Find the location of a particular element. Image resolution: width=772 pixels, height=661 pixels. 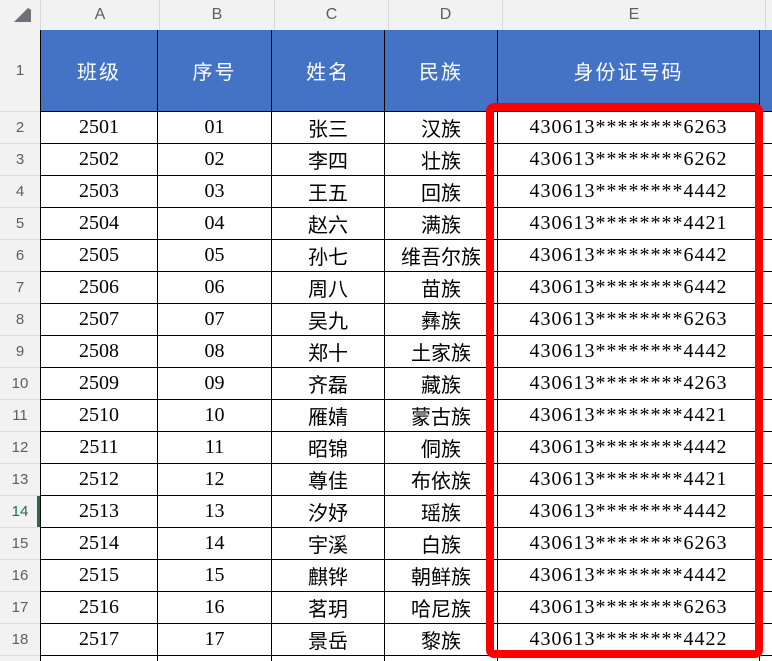

column-header-e: E is located at coordinates (634, 15).